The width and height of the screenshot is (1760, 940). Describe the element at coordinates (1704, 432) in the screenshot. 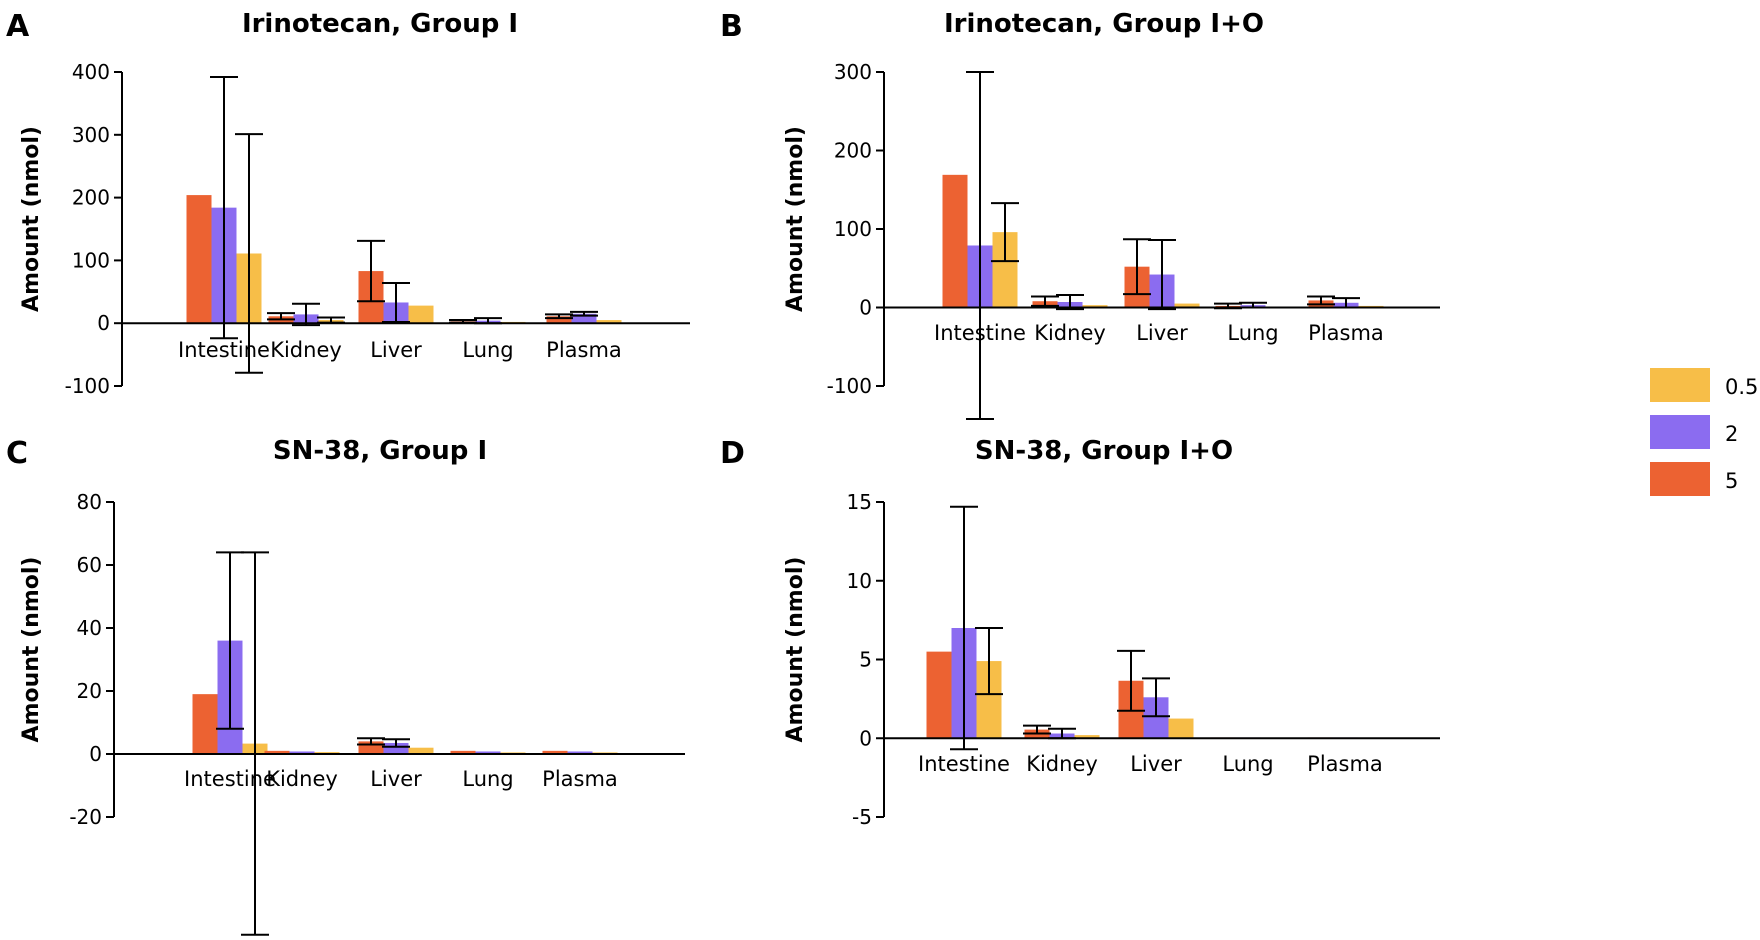

I see `legend: 0.5 2 5` at that location.